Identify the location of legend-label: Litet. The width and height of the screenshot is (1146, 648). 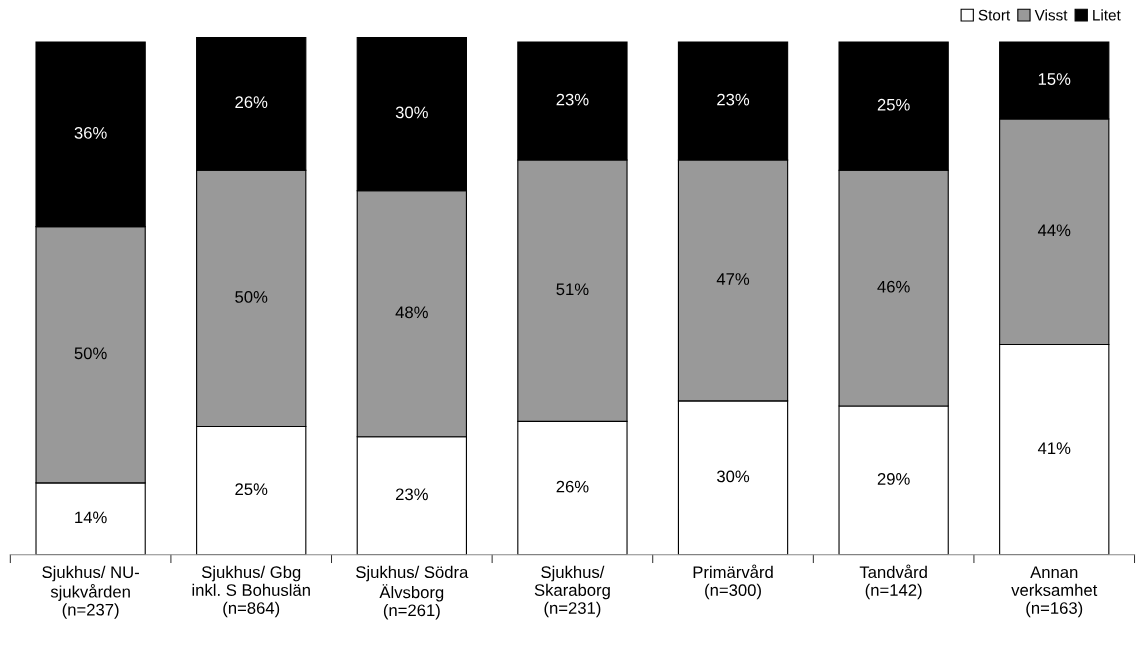
(1107, 15).